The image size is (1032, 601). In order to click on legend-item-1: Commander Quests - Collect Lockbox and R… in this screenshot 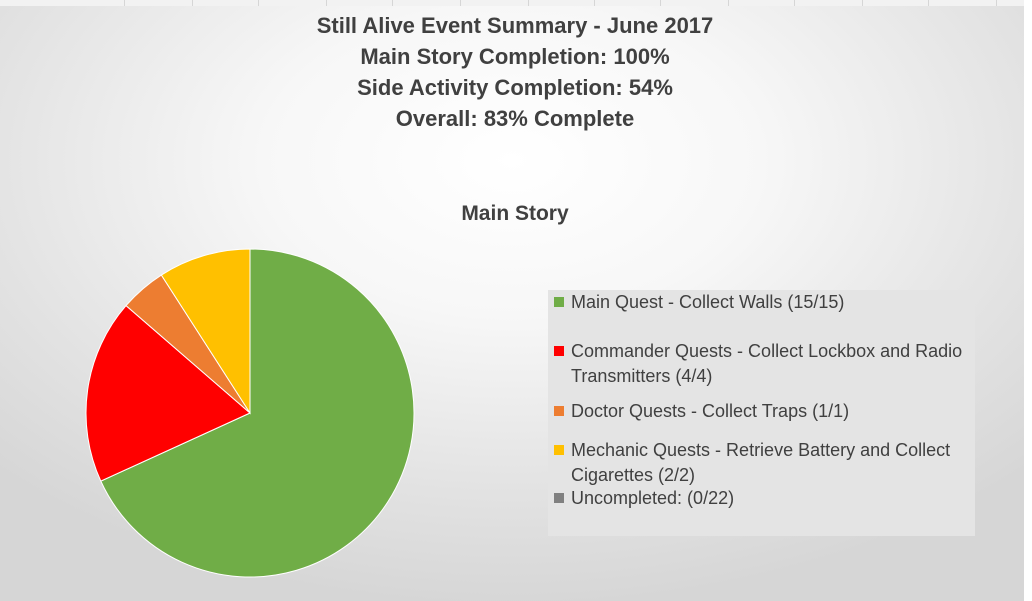, I will do `click(763, 364)`.